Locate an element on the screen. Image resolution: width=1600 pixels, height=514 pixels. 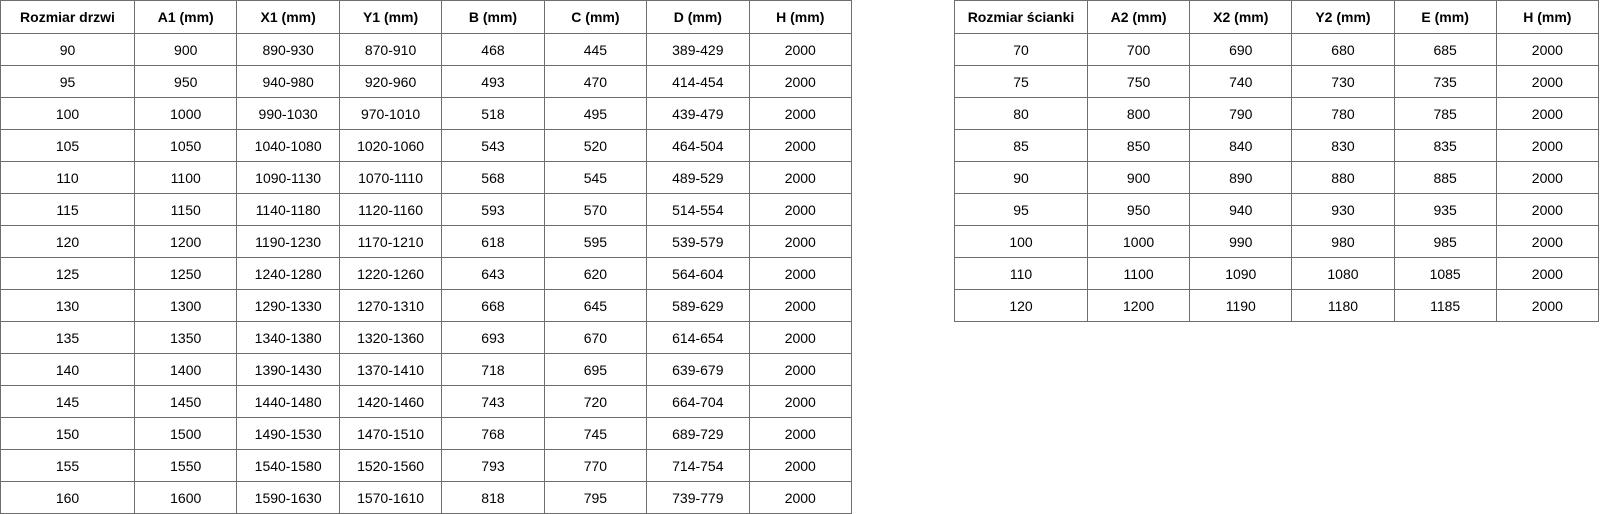
table-cell: 1140-1180 is located at coordinates (288, 209).